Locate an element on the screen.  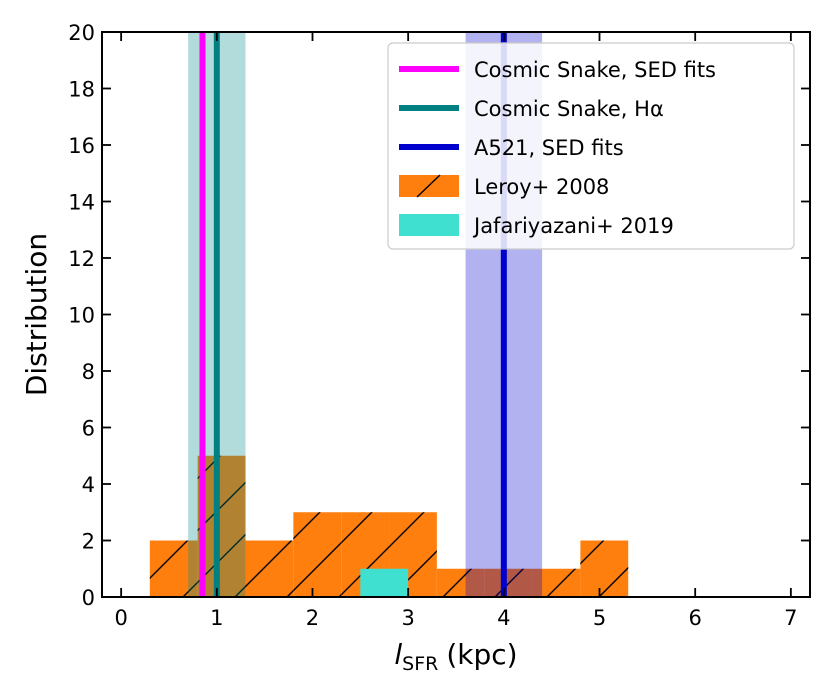
y-tick-label-3: 6 is located at coordinates (88, 429).